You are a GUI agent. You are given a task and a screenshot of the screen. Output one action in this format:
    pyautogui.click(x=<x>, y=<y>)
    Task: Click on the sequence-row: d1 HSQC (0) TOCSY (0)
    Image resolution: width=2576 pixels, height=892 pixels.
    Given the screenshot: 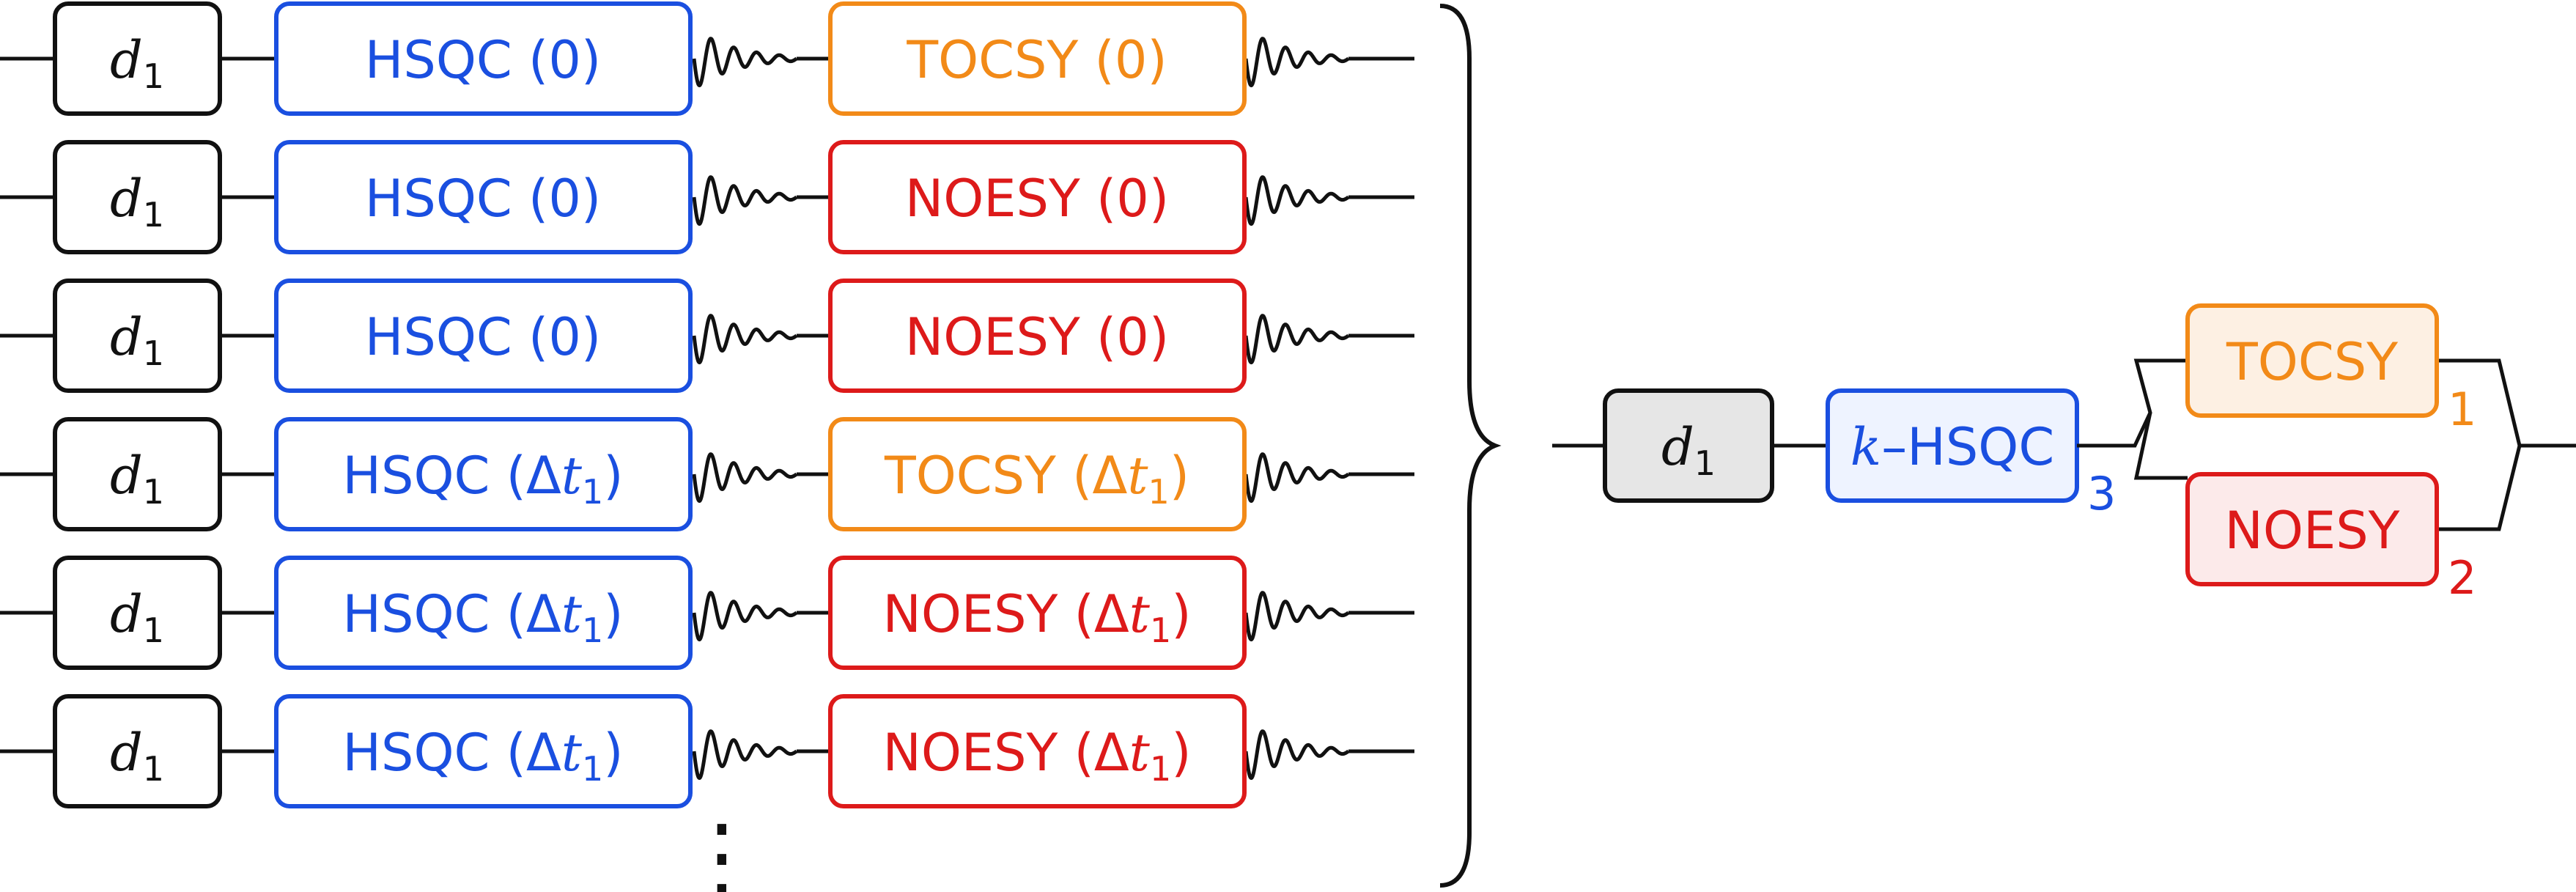 What is the action you would take?
    pyautogui.click(x=707, y=58)
    